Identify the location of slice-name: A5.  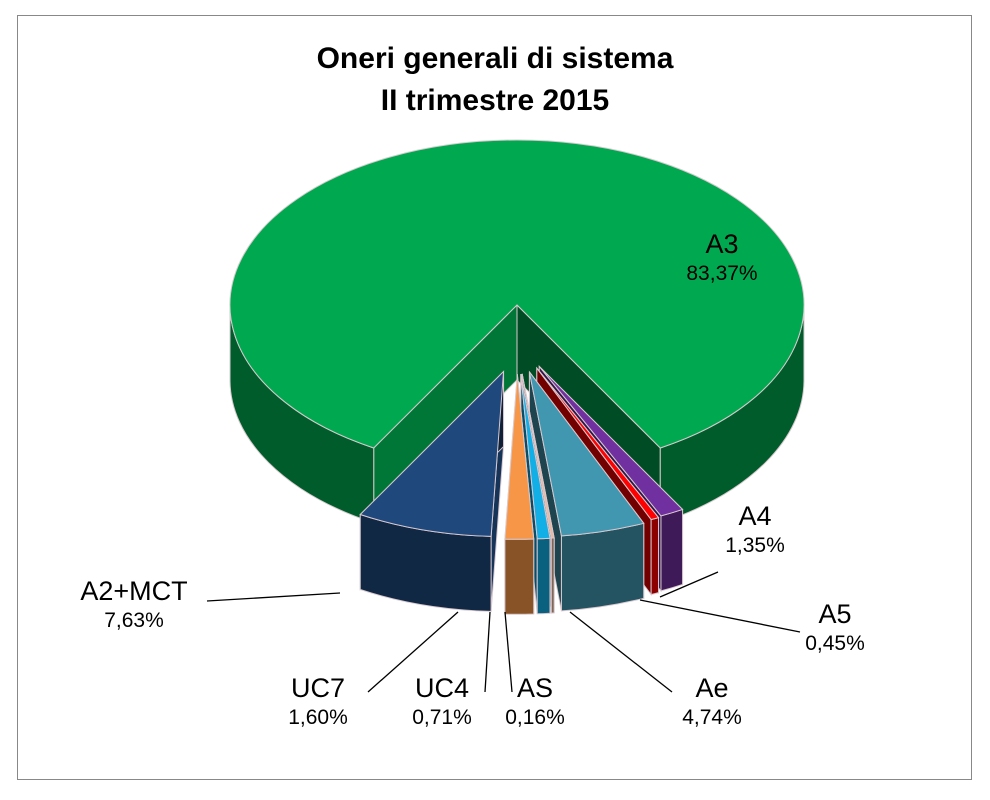
(835, 614).